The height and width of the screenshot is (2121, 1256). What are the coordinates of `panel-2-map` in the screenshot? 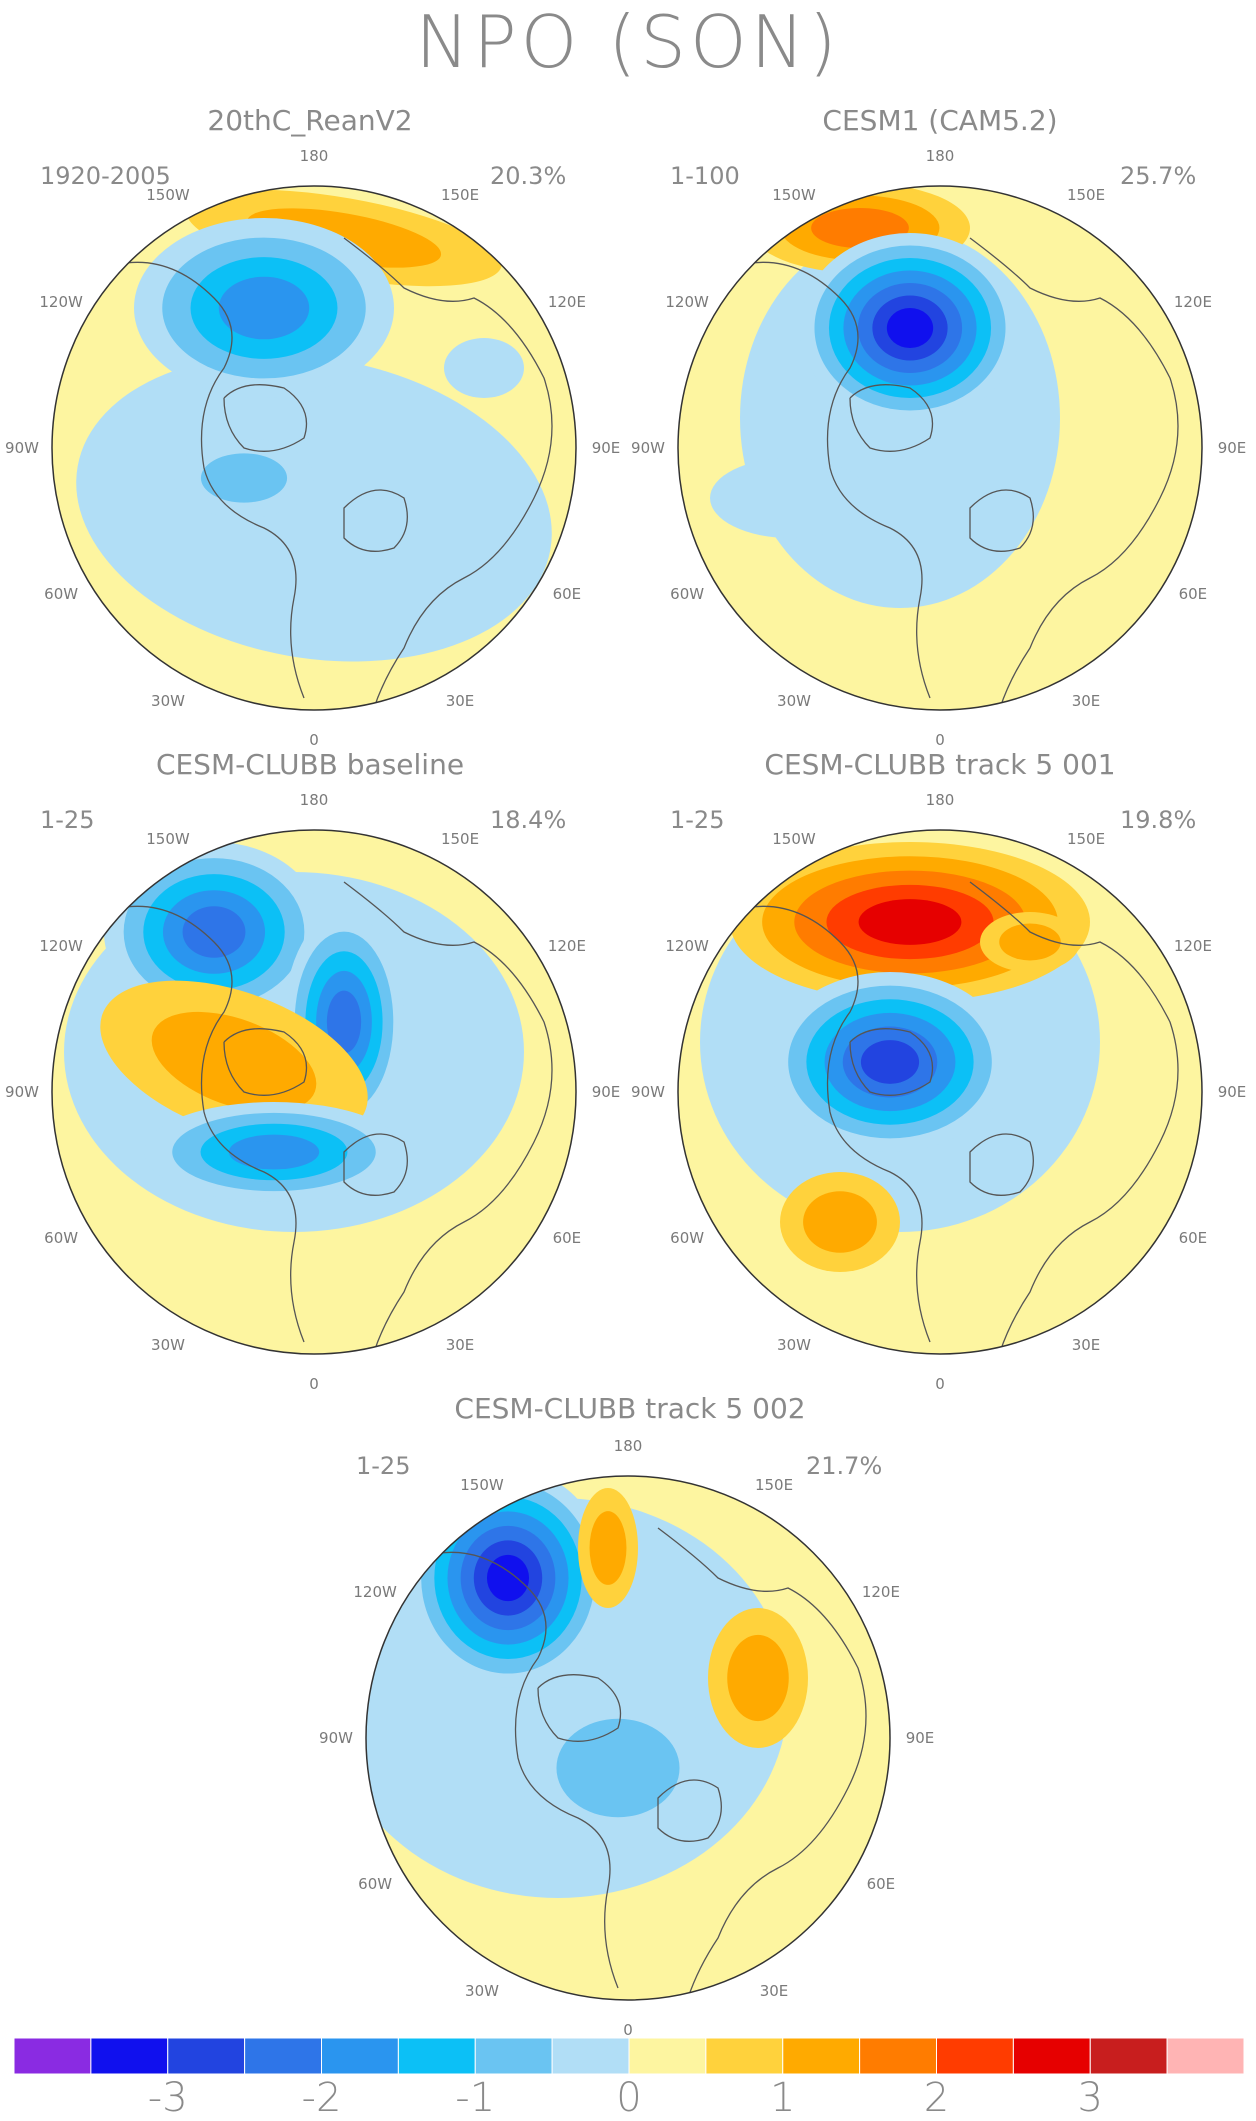 It's located at (940, 448).